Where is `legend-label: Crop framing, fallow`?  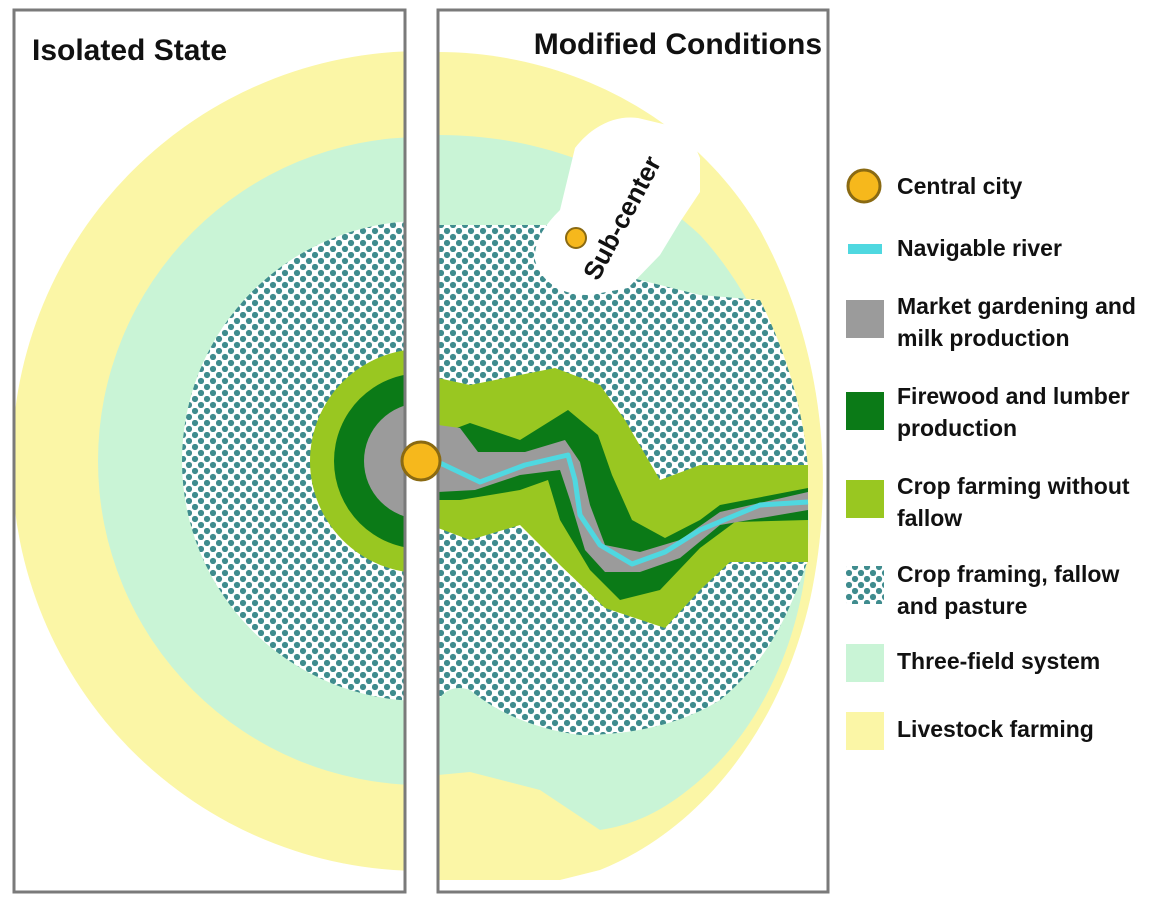
legend-label: Crop framing, fallow is located at coordinates (1008, 574).